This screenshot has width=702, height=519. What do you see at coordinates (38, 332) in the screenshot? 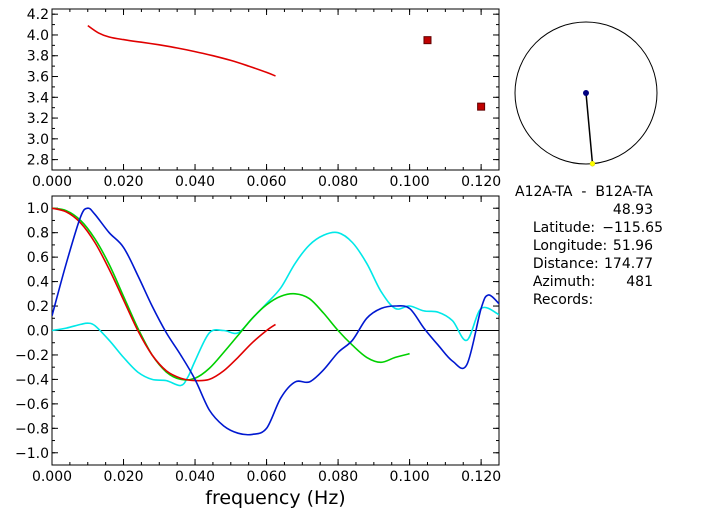
I see `y-tick-label: 0.0` at bounding box center [38, 332].